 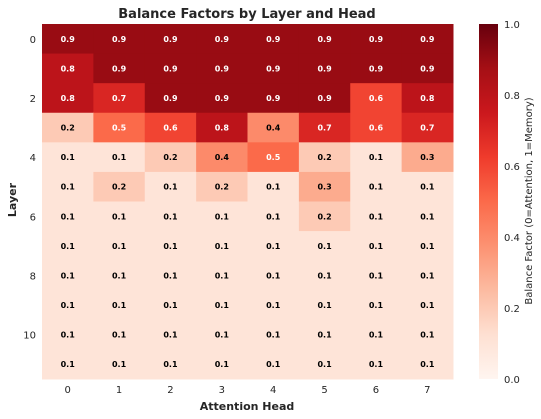 What do you see at coordinates (512, 203) in the screenshot?
I see `colorbar-ticks: 0.0 0.2 0.4 0.6 0.8 1.0` at bounding box center [512, 203].